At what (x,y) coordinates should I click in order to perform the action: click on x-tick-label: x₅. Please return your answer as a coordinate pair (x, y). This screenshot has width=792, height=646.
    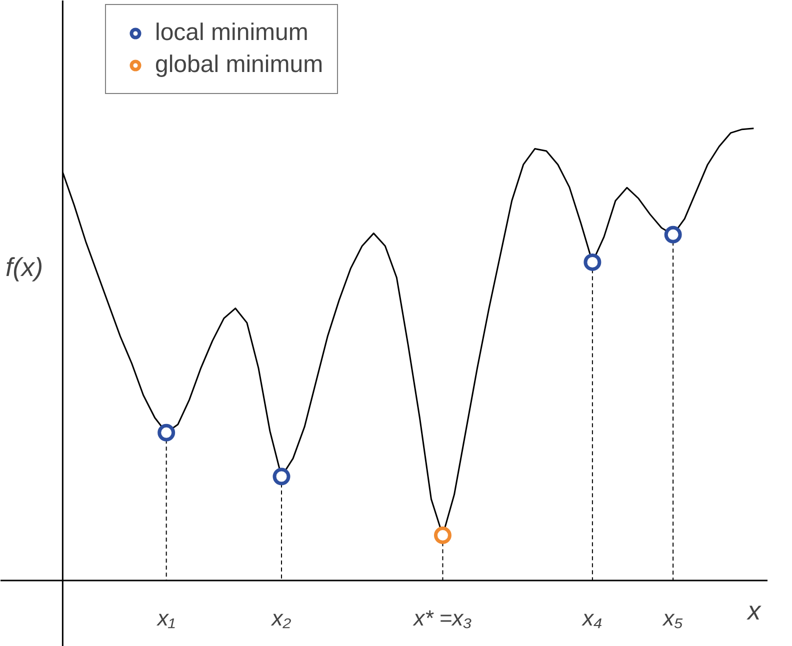
    Looking at the image, I should click on (673, 618).